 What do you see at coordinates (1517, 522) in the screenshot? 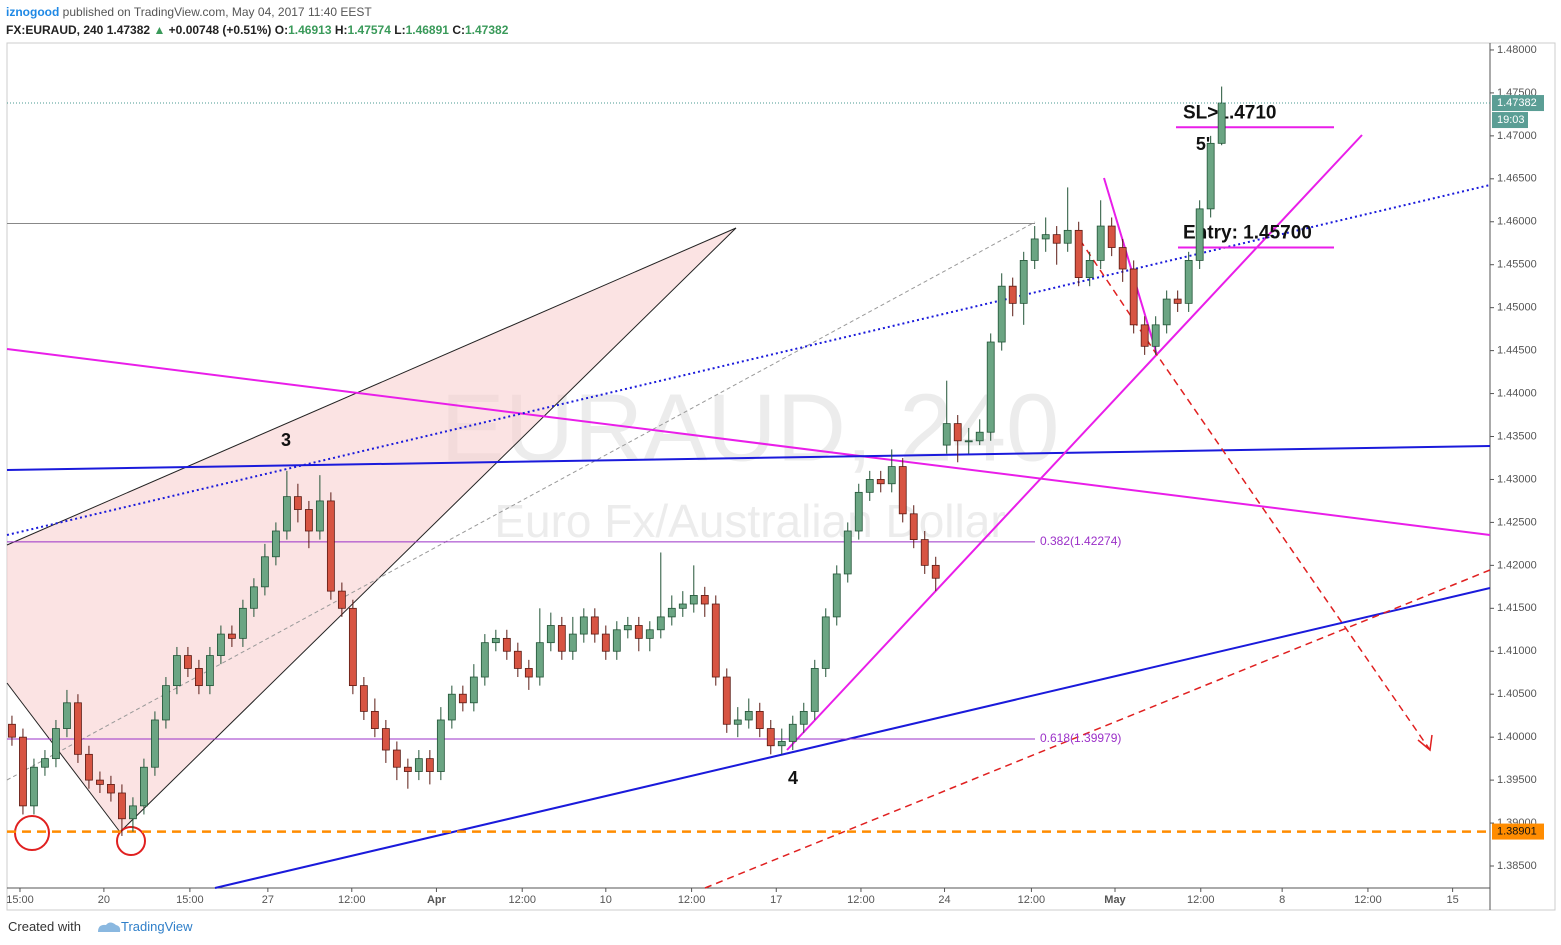
I see `y-tick-label: 1.42500` at bounding box center [1517, 522].